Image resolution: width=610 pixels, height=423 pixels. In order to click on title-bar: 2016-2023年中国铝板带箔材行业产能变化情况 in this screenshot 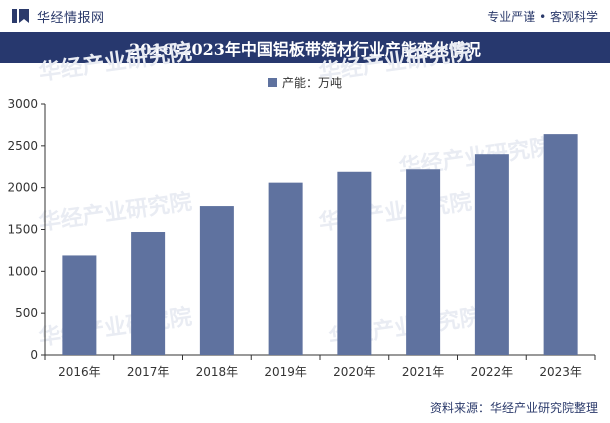, I will do `click(305, 47)`.